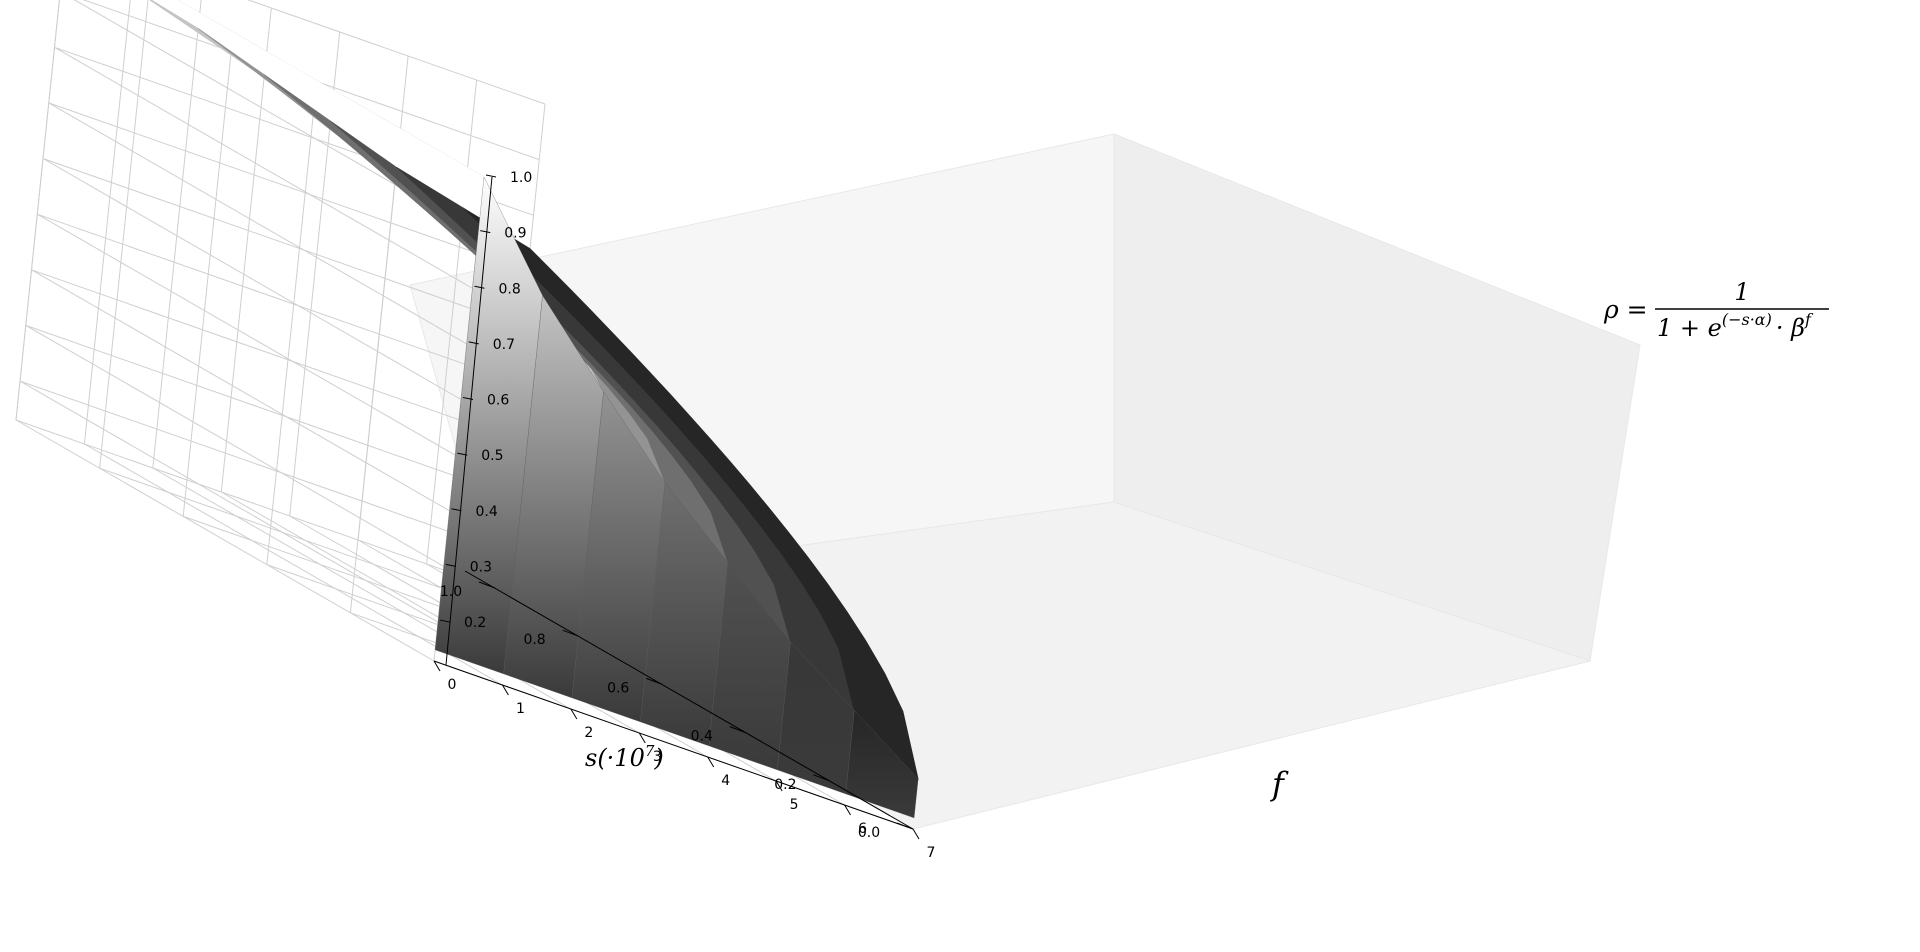 The height and width of the screenshot is (952, 1920). What do you see at coordinates (618, 688) in the screenshot?
I see `y-tick-label: 0.6` at bounding box center [618, 688].